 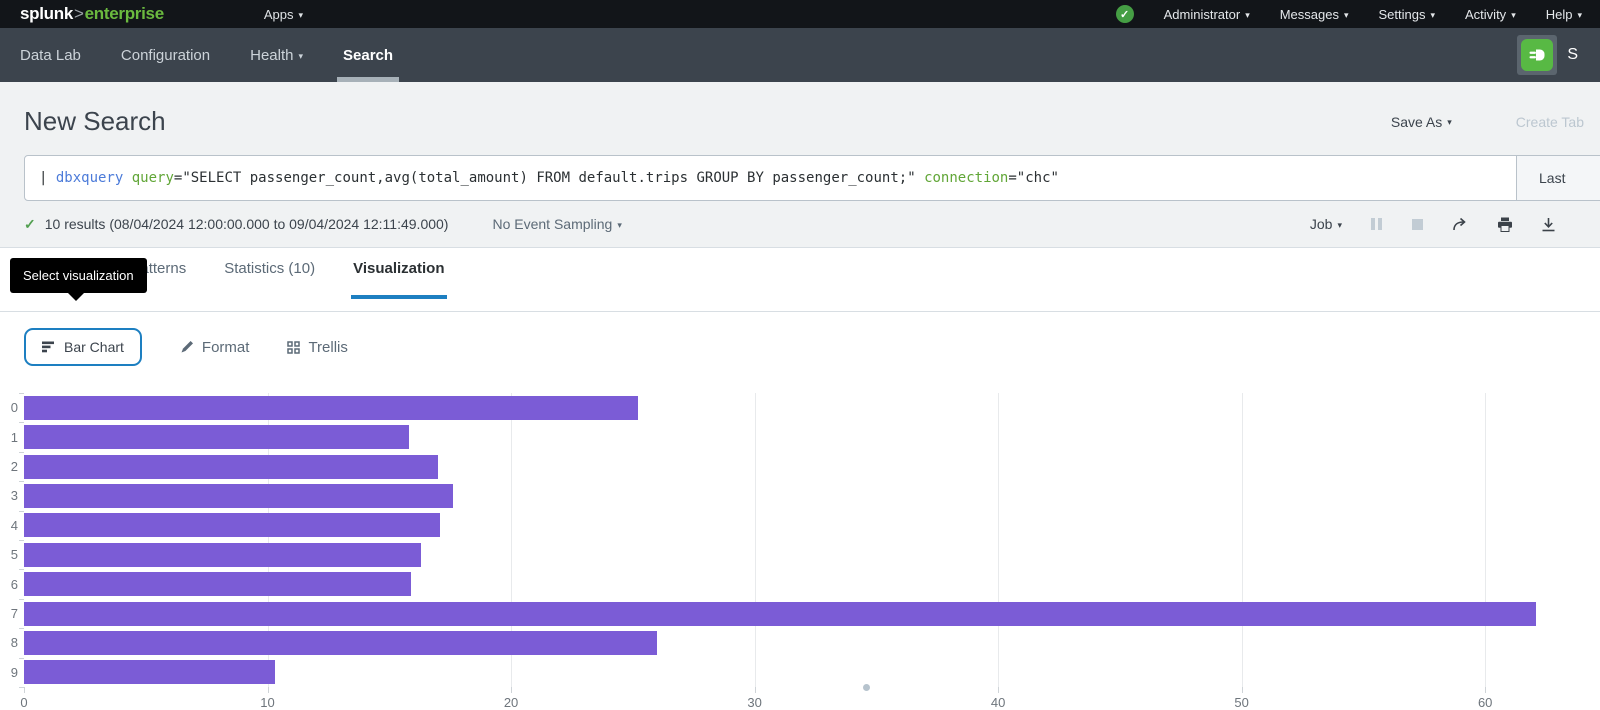 What do you see at coordinates (14, 496) in the screenshot?
I see `y-axis-label: 3` at bounding box center [14, 496].